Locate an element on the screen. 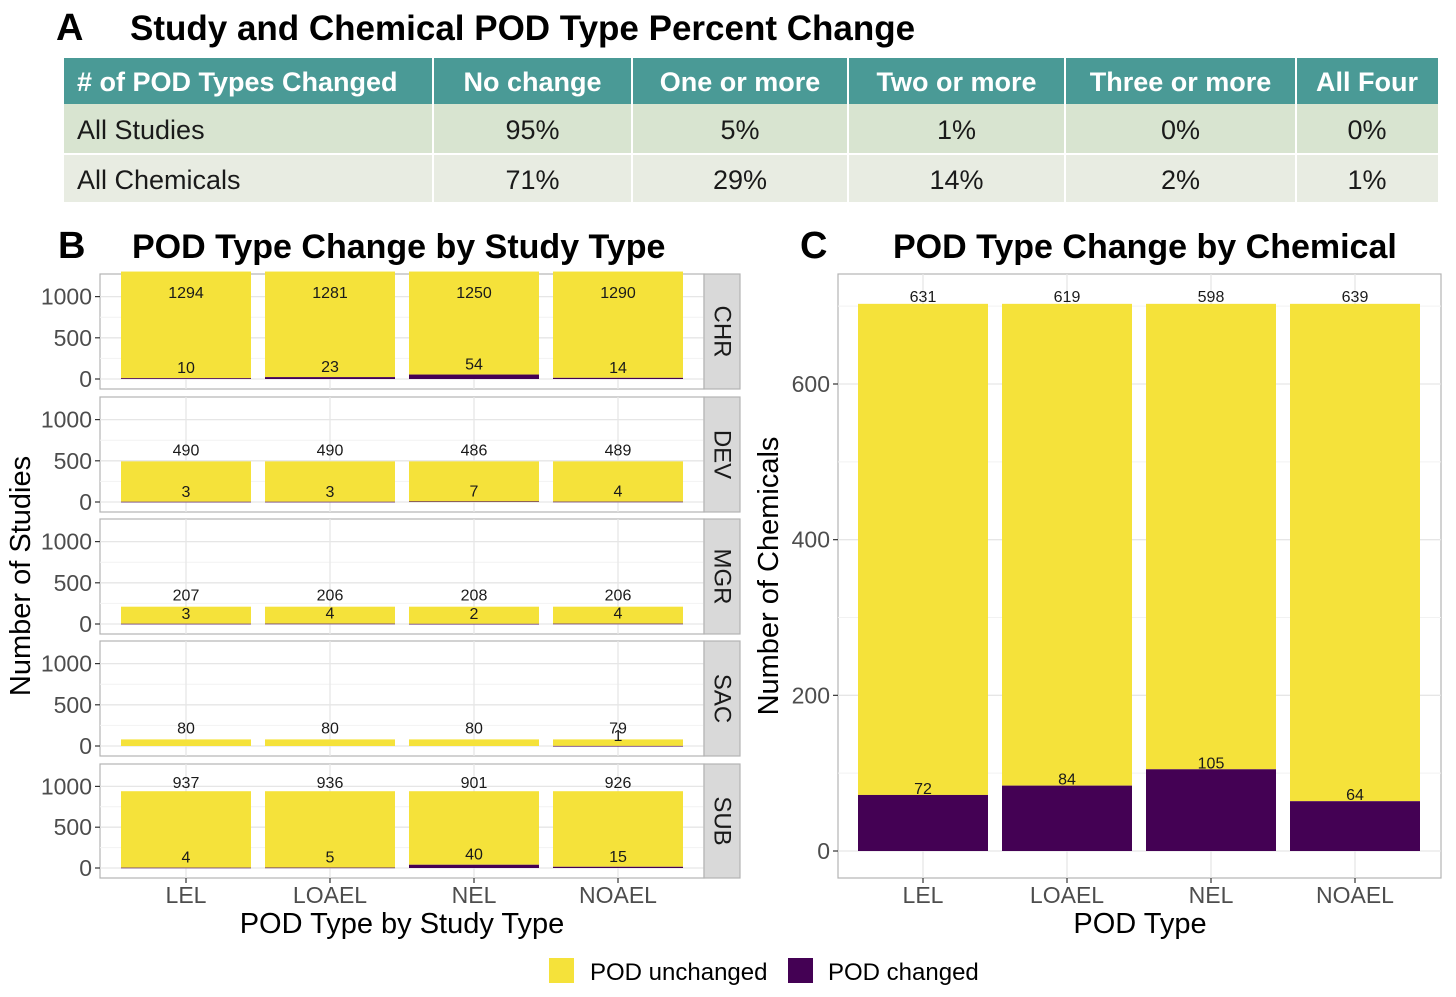 The width and height of the screenshot is (1456, 997). table-row-label: All Chemicals is located at coordinates (159, 180).